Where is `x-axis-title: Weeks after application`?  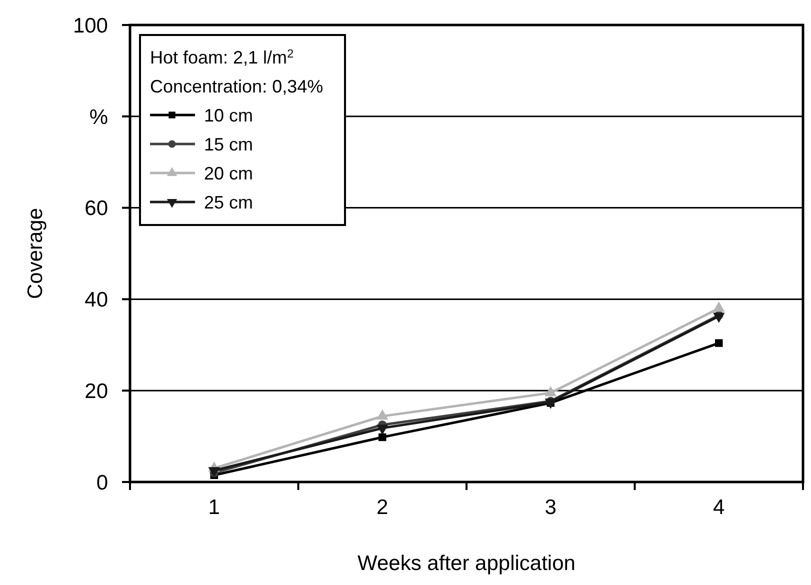 x-axis-title: Weeks after application is located at coordinates (467, 563).